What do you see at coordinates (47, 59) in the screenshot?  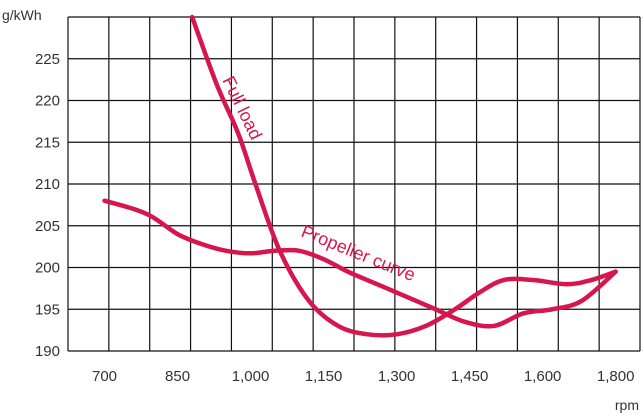 I see `y-tick-label: 225` at bounding box center [47, 59].